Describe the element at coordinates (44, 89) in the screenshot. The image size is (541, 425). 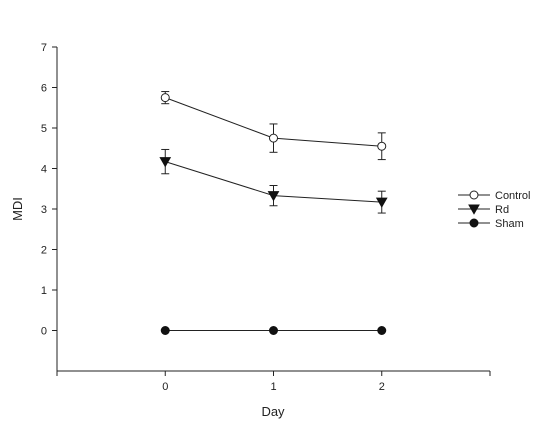
I see `y-tick-label-6: 6` at that location.